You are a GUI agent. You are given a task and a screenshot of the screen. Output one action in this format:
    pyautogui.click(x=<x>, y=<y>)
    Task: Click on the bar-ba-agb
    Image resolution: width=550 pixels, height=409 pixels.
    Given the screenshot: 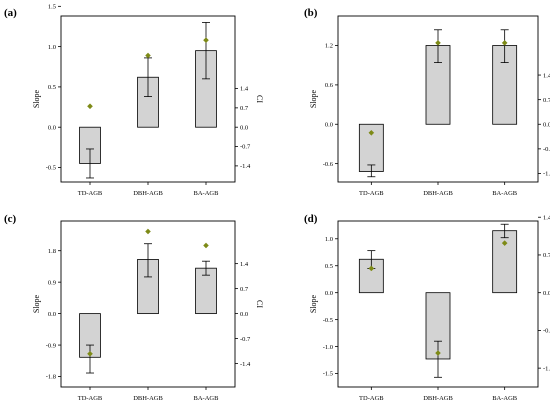 What is the action you would take?
    pyautogui.click(x=505, y=262)
    